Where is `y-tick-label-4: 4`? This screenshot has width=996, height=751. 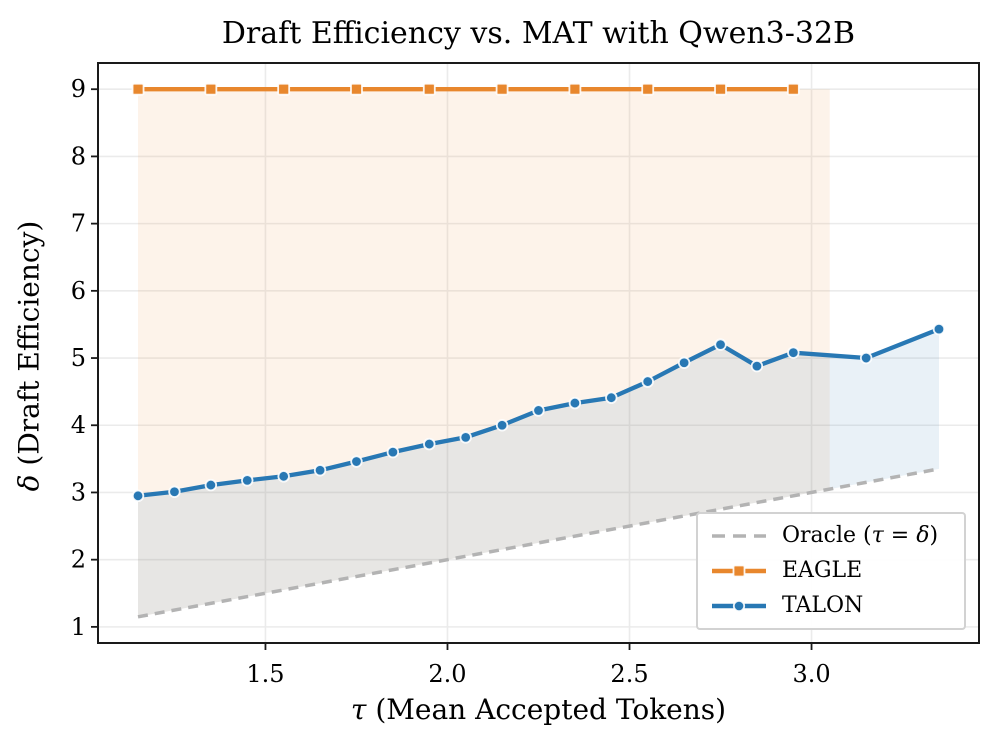
y-tick-label-4: 4 is located at coordinates (78, 425).